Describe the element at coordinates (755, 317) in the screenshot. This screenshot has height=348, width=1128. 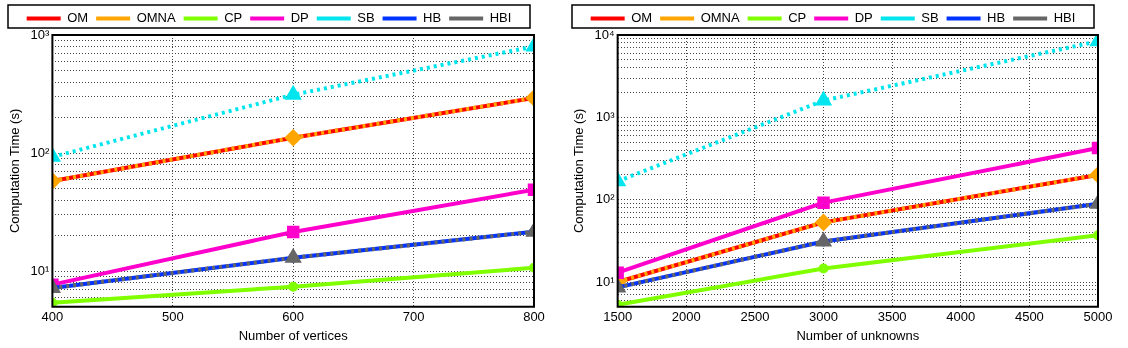
I see `x-tick-label: 2500` at that location.